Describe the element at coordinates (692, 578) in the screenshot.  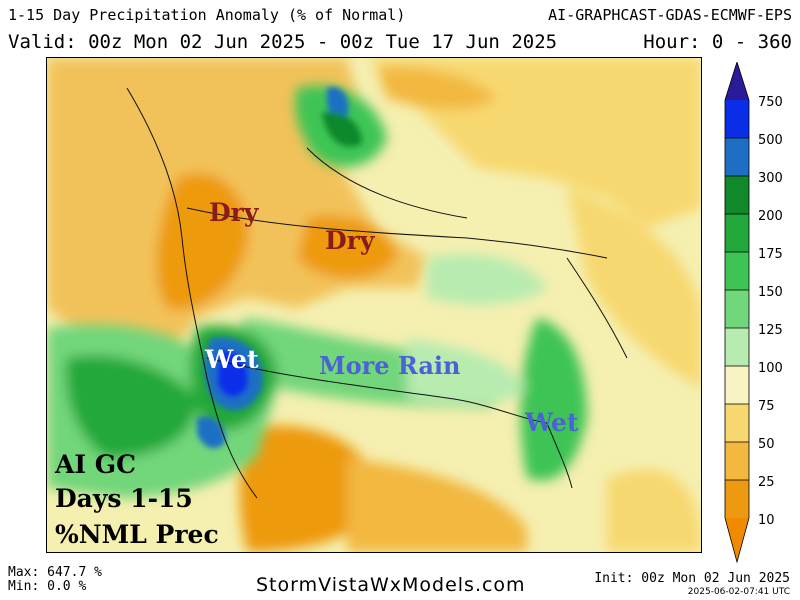
I see `init-time: Init: 00z Mon 02 Jun 2025` at that location.